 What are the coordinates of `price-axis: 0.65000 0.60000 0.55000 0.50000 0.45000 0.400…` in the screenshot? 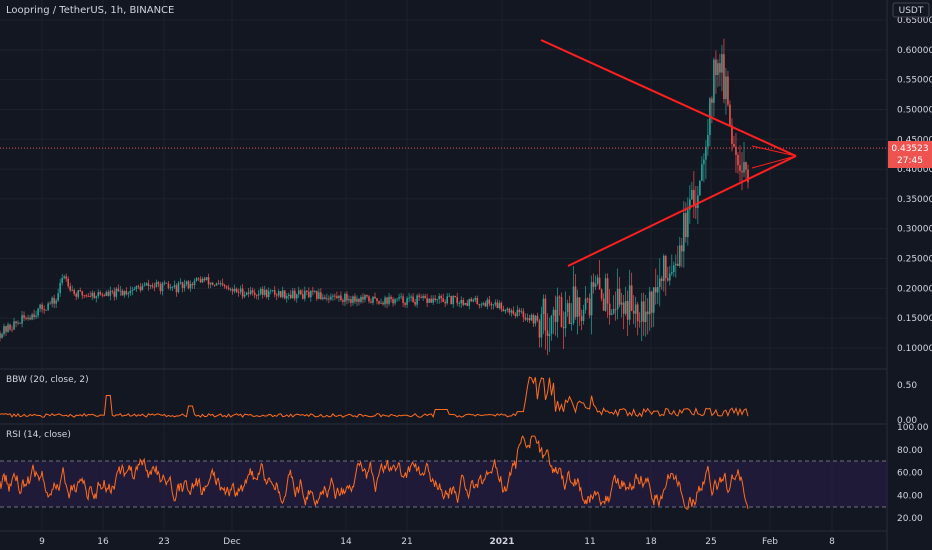 It's located at (914, 185).